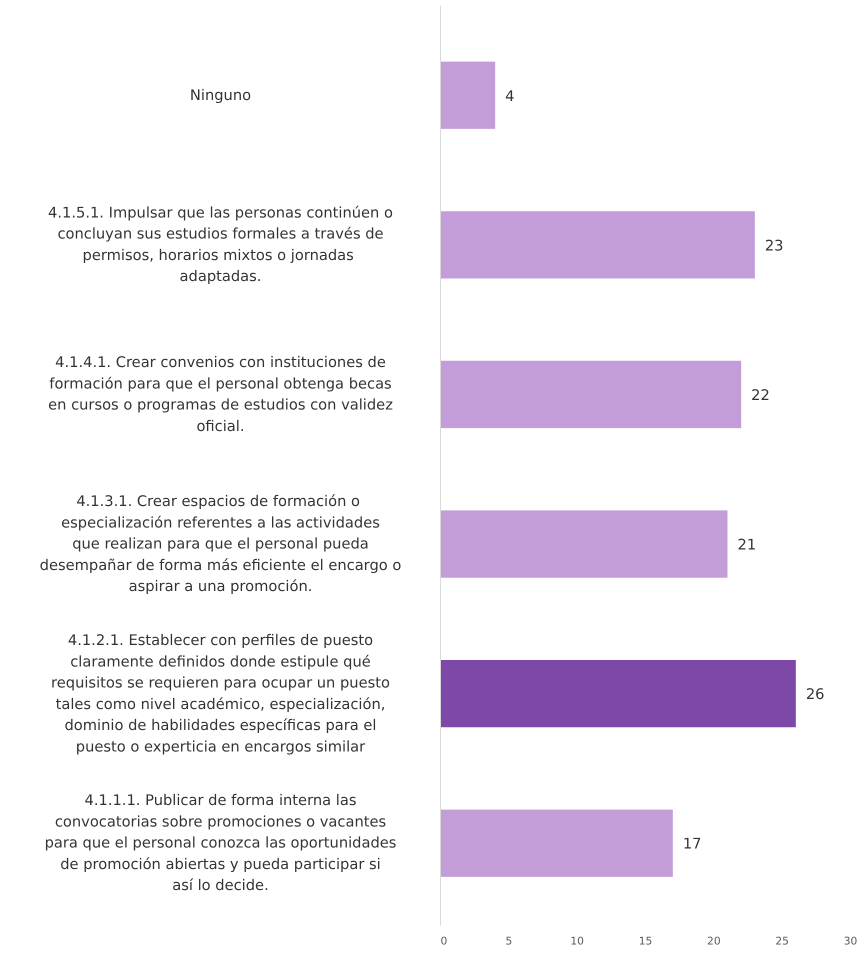  Describe the element at coordinates (774, 245) in the screenshot. I see `data-label: 23` at that location.